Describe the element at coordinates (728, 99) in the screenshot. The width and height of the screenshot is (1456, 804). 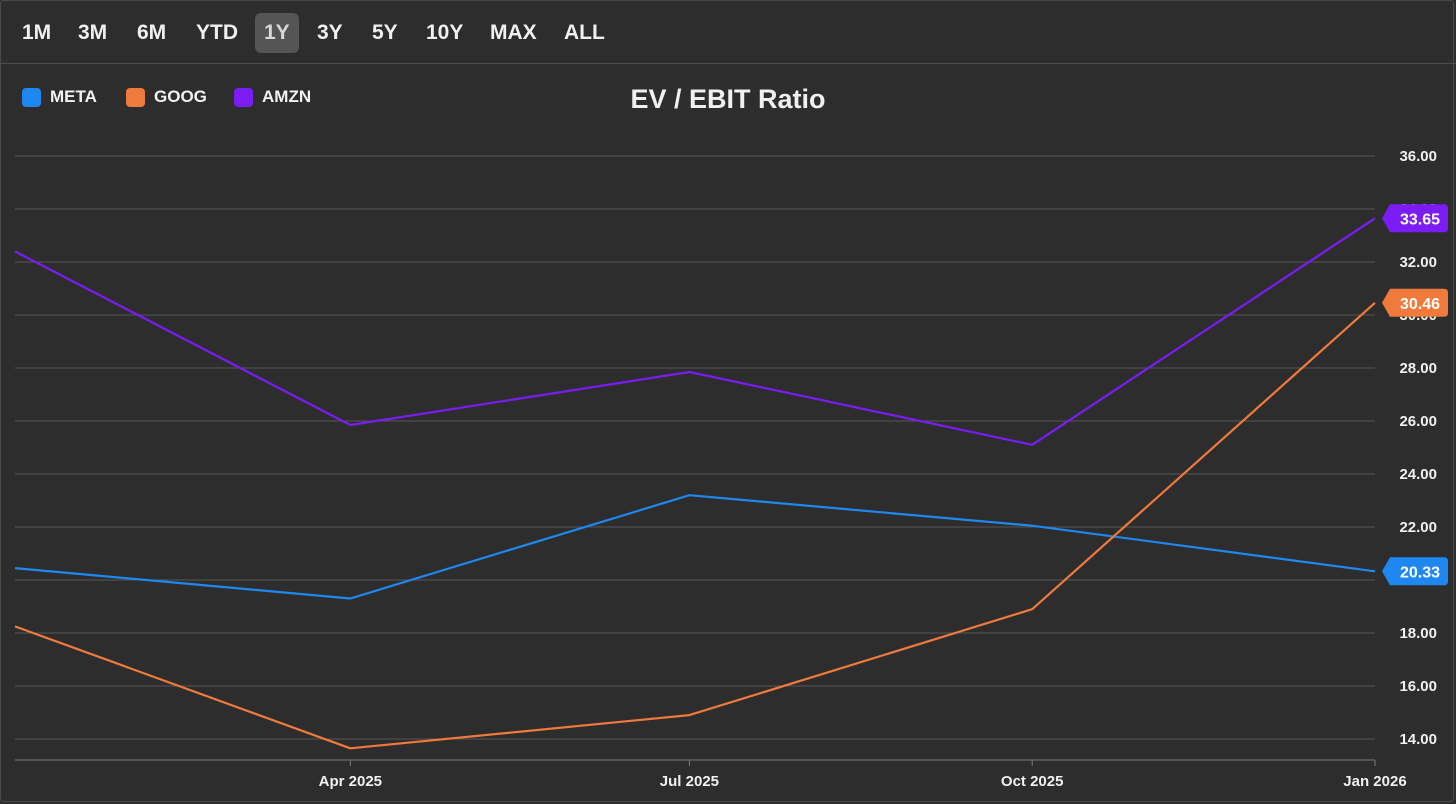
I see `chart-title: EV / EBIT Ratio` at that location.